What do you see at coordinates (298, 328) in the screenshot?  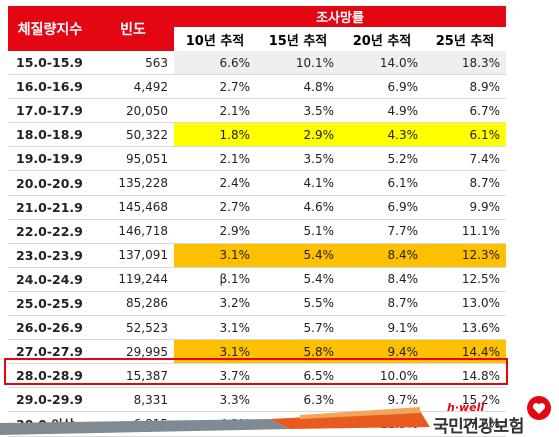 I see `rate-15yr-cell: 5.7%` at bounding box center [298, 328].